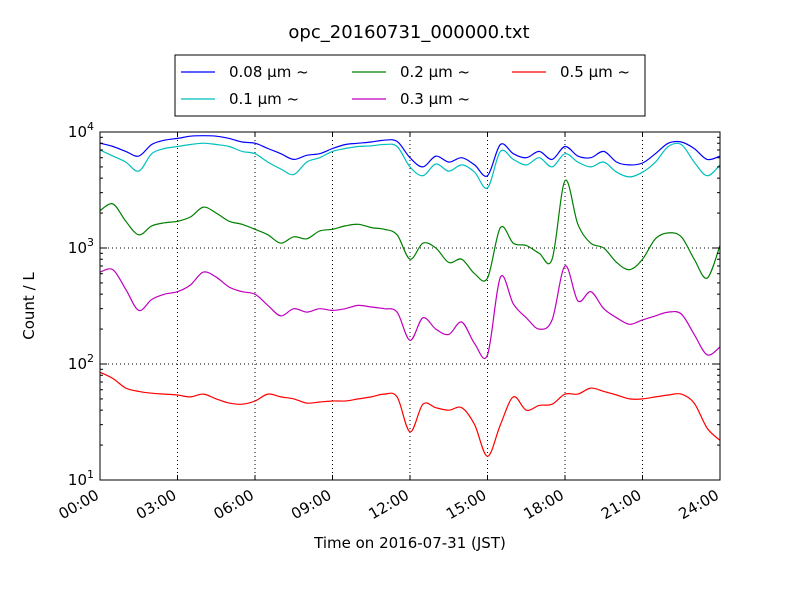 Image resolution: width=800 pixels, height=600 pixels. Describe the element at coordinates (544, 504) in the screenshot. I see `x-tick-label: 18:00` at that location.